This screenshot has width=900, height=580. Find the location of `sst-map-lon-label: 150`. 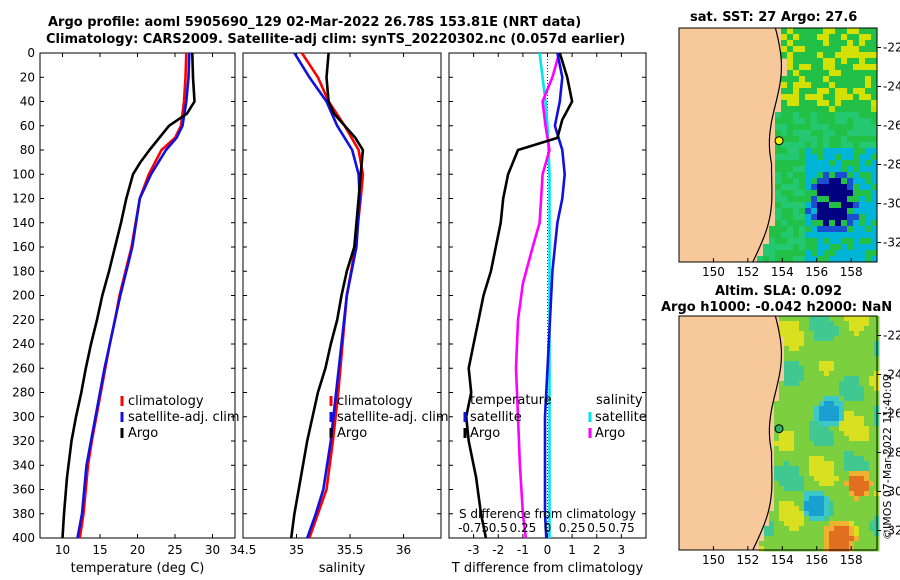

sst-map-lon-label: 150 is located at coordinates (713, 272).